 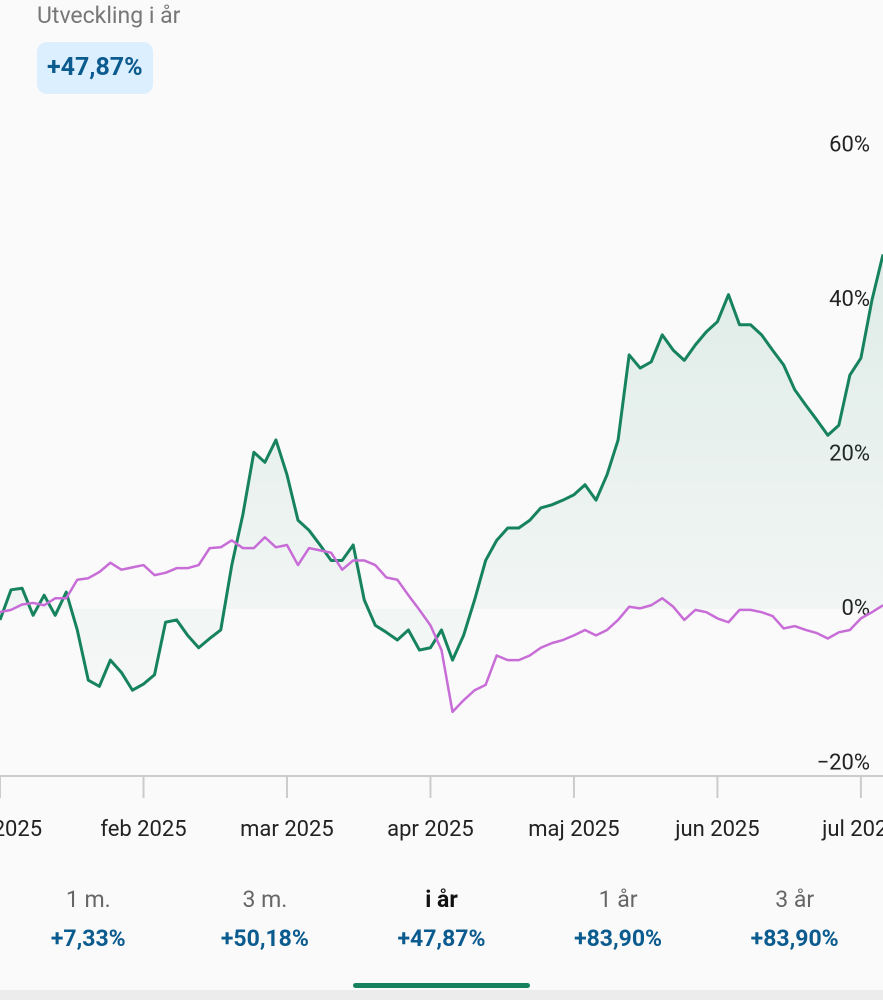 What do you see at coordinates (95, 68) in the screenshot?
I see `change-badge: +47,87%` at bounding box center [95, 68].